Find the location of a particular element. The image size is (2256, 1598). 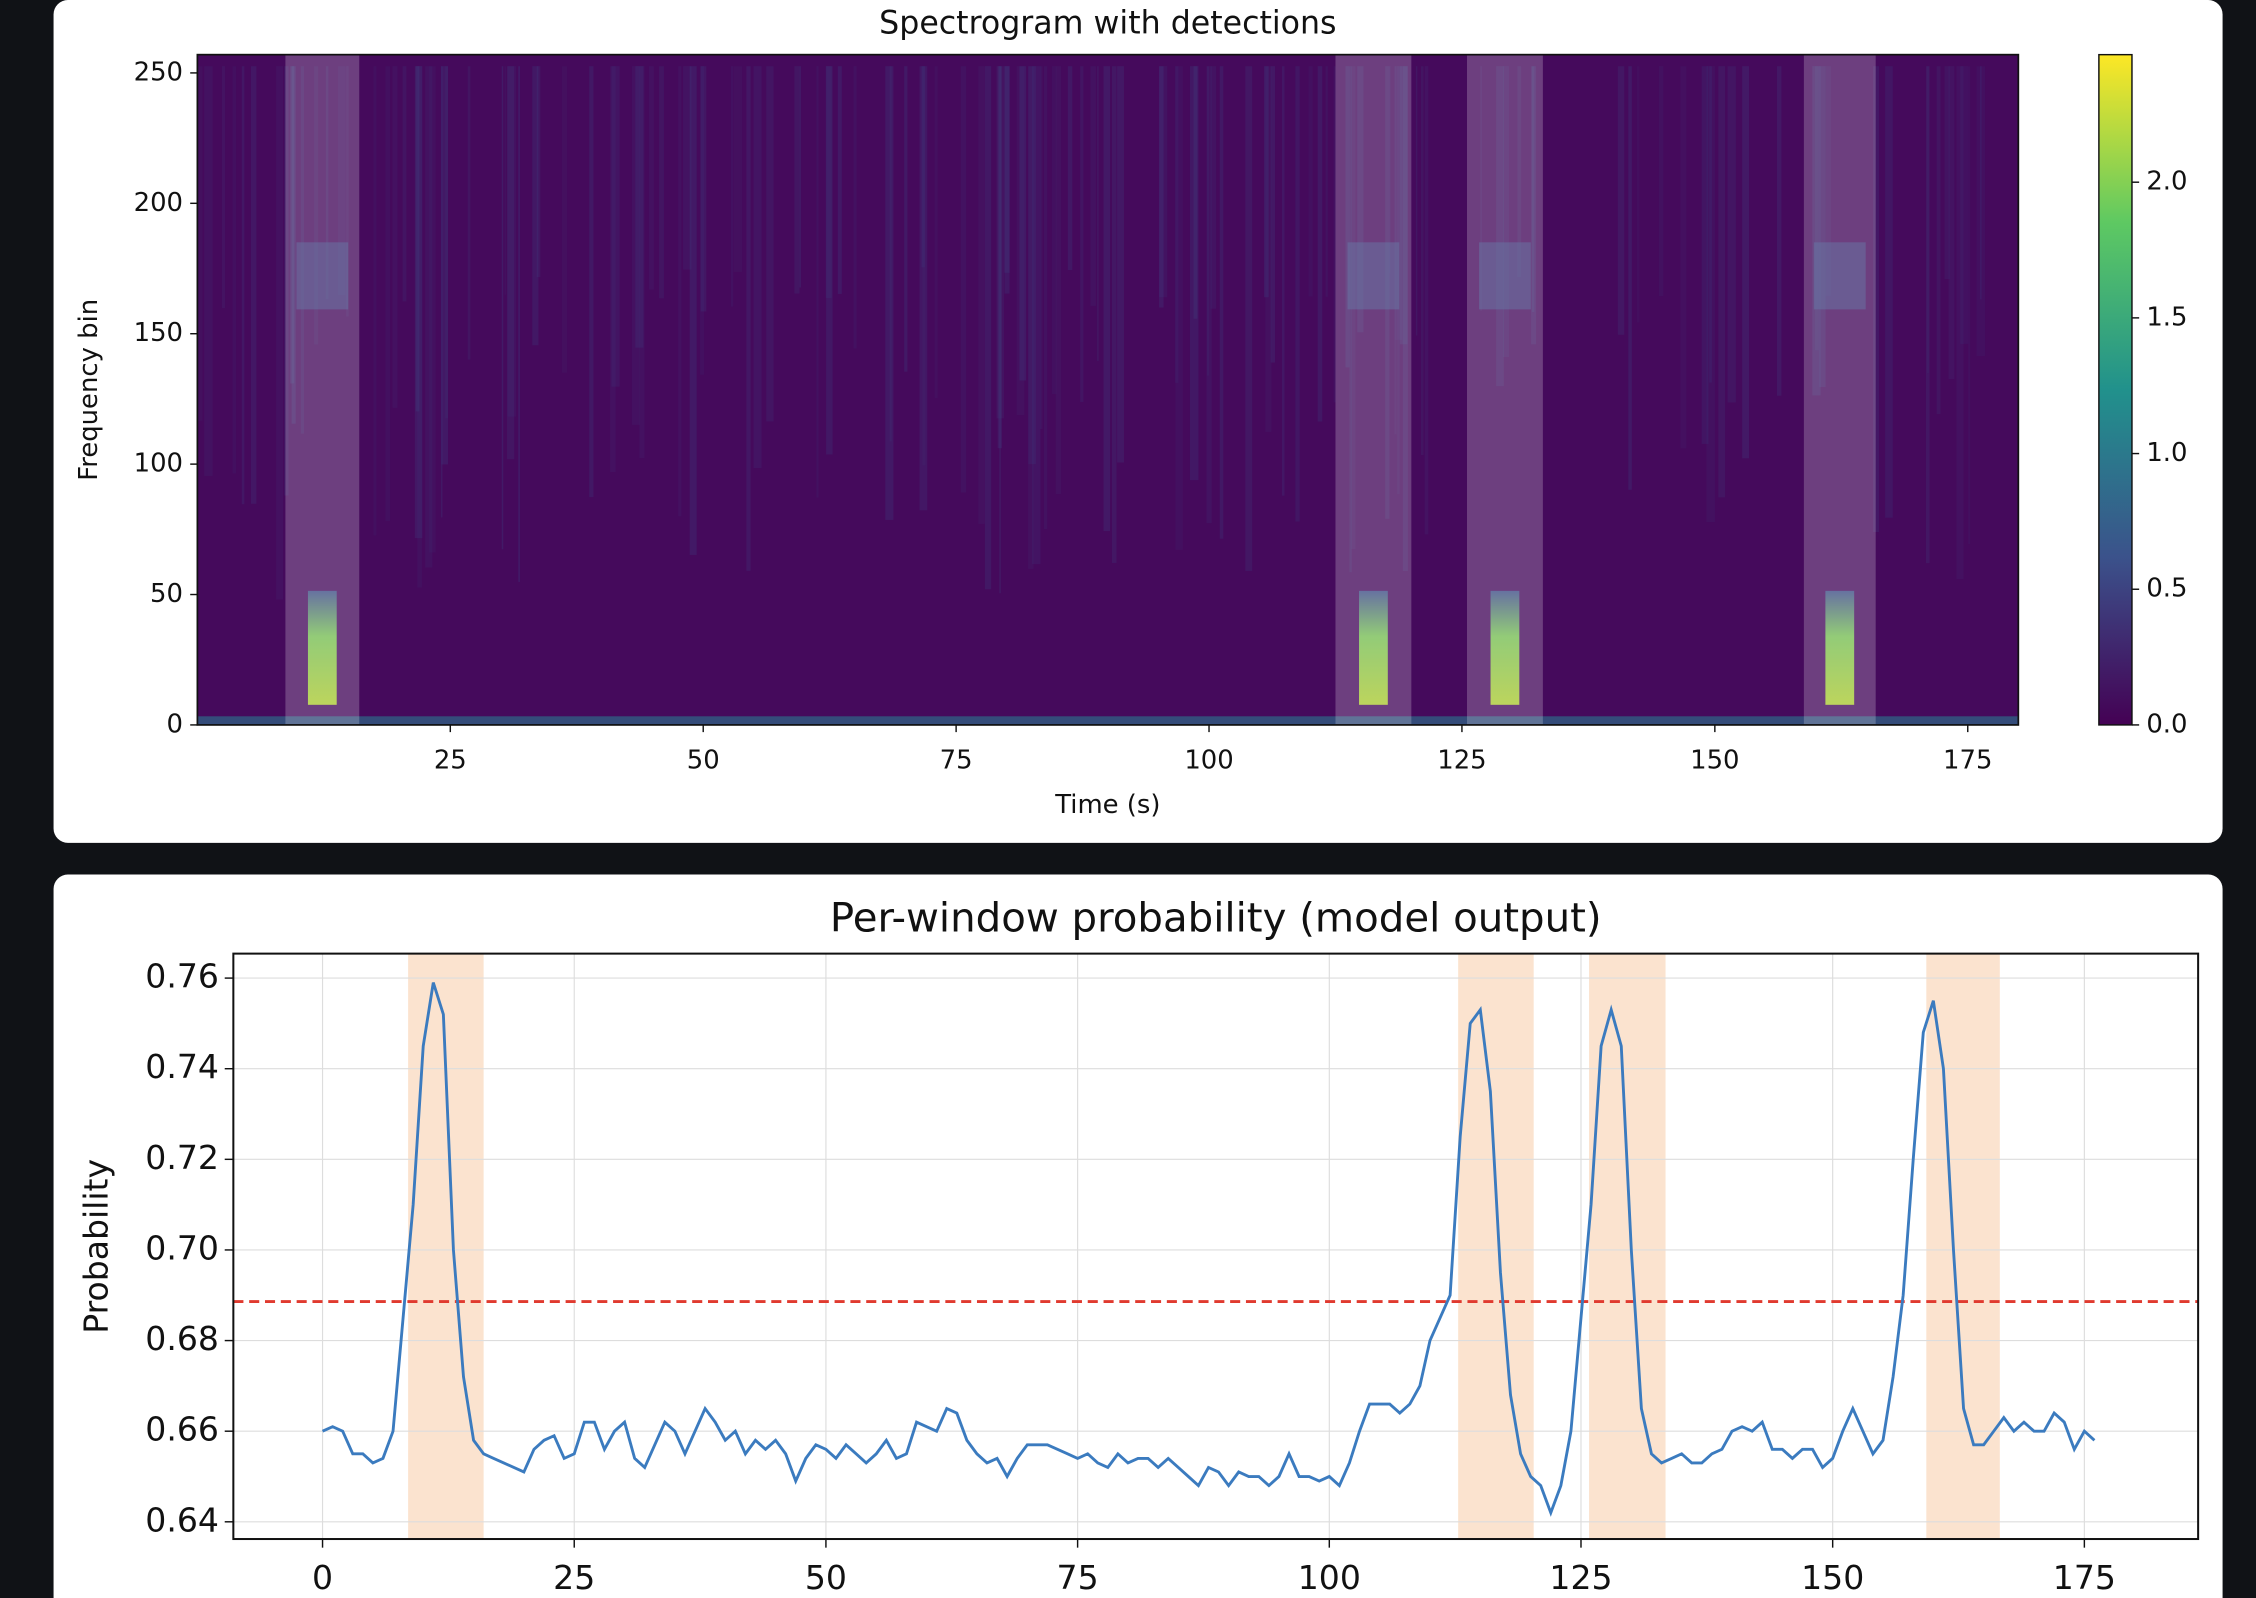

x-tick-label: 0 is located at coordinates (322, 1577).